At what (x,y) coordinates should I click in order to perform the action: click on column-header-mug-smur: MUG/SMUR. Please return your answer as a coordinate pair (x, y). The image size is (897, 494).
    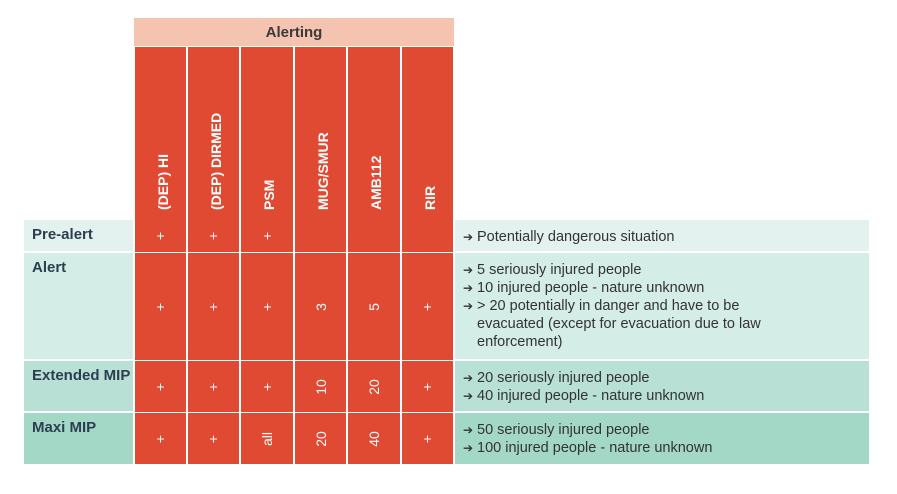
    Looking at the image, I should click on (320, 133).